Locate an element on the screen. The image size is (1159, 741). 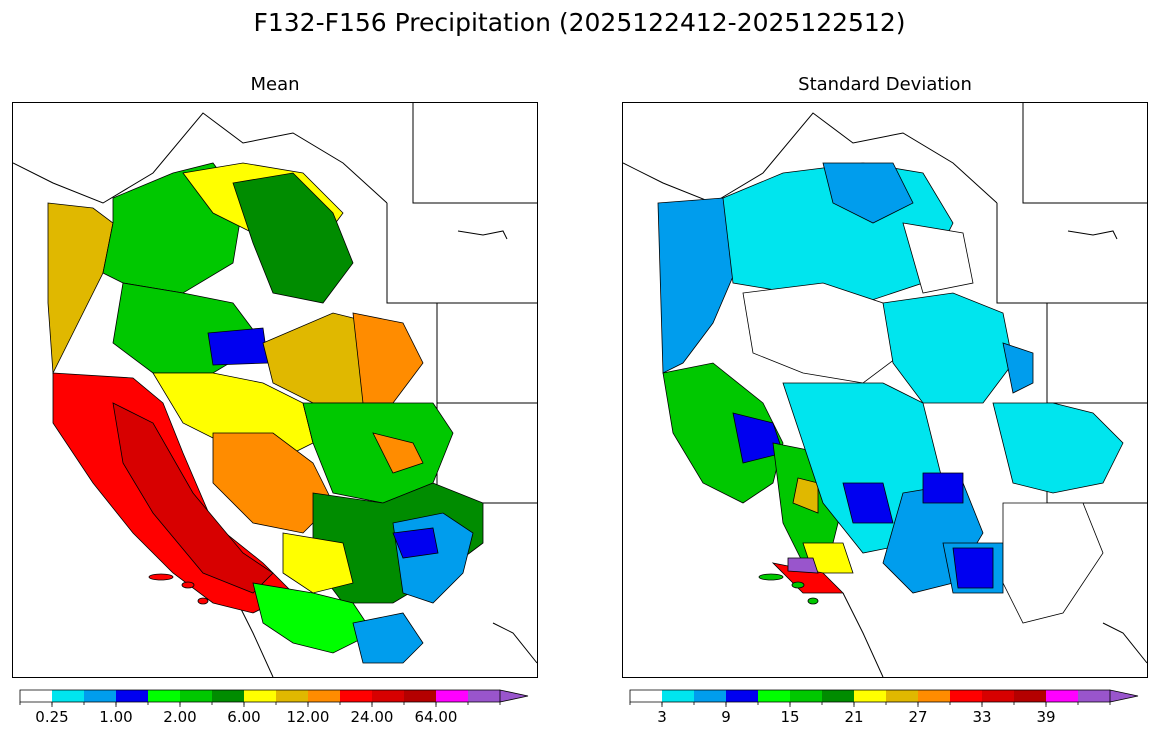
mean-colorbar-tick-label: 24.00 is located at coordinates (372, 717).